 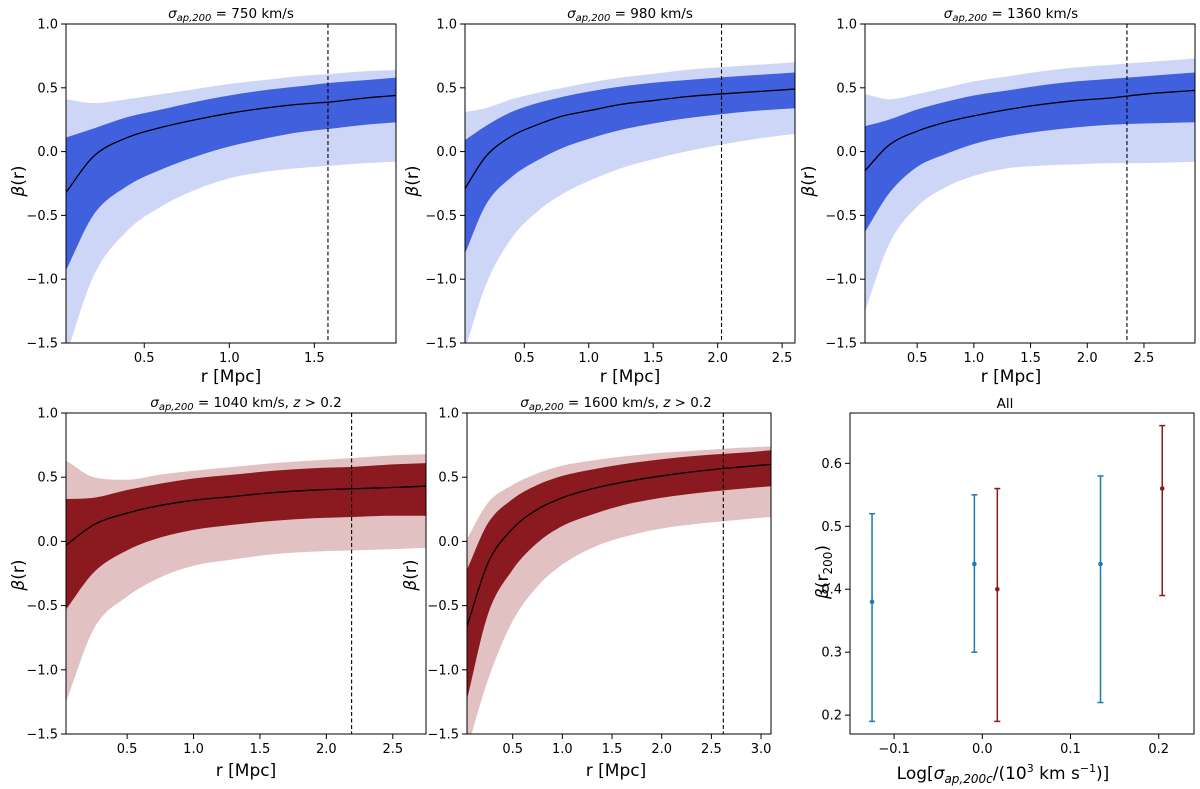 I want to click on x-tick-label: 0.0, so click(x=982, y=749).